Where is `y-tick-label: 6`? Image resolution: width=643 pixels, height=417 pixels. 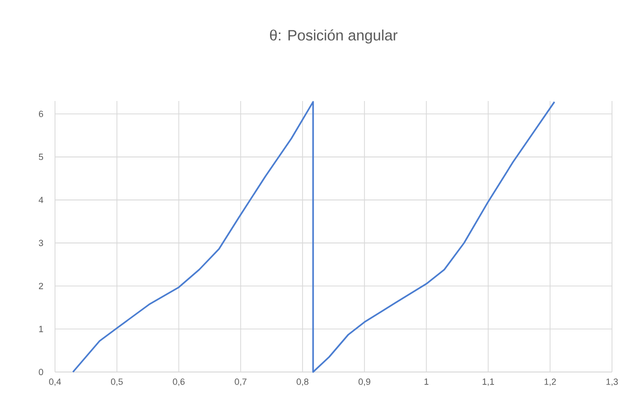
y-tick-label: 6 is located at coordinates (41, 114).